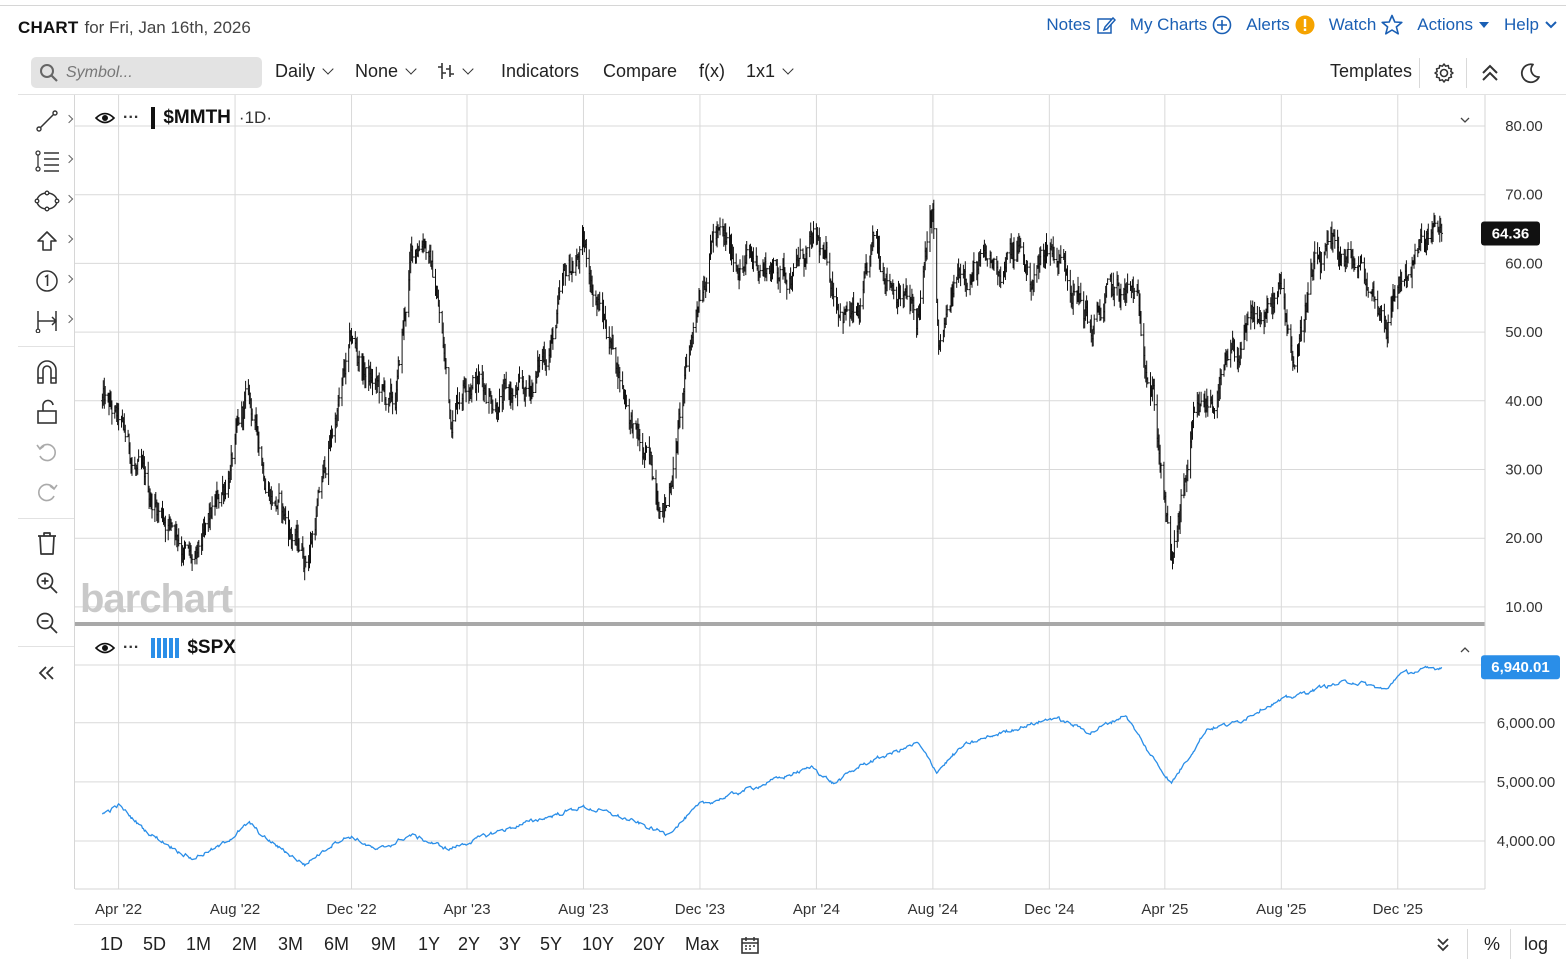 This screenshot has width=1566, height=971. Describe the element at coordinates (47, 543) in the screenshot. I see `delete-drawings-button` at that location.